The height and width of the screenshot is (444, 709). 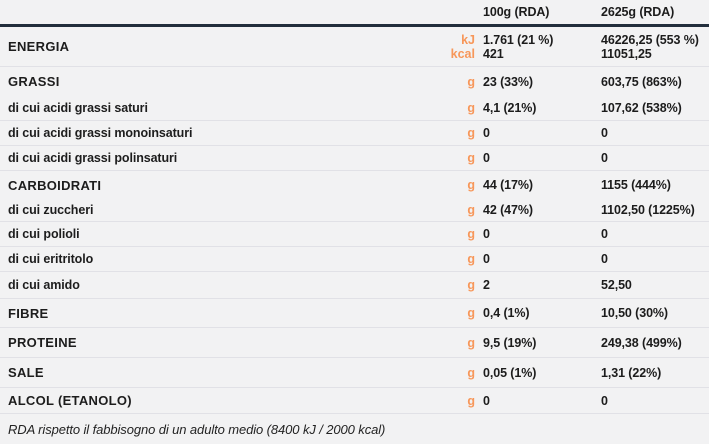 What do you see at coordinates (100, 133) in the screenshot?
I see `nutrient-label: di cui acidi grassi monoinsaturi` at bounding box center [100, 133].